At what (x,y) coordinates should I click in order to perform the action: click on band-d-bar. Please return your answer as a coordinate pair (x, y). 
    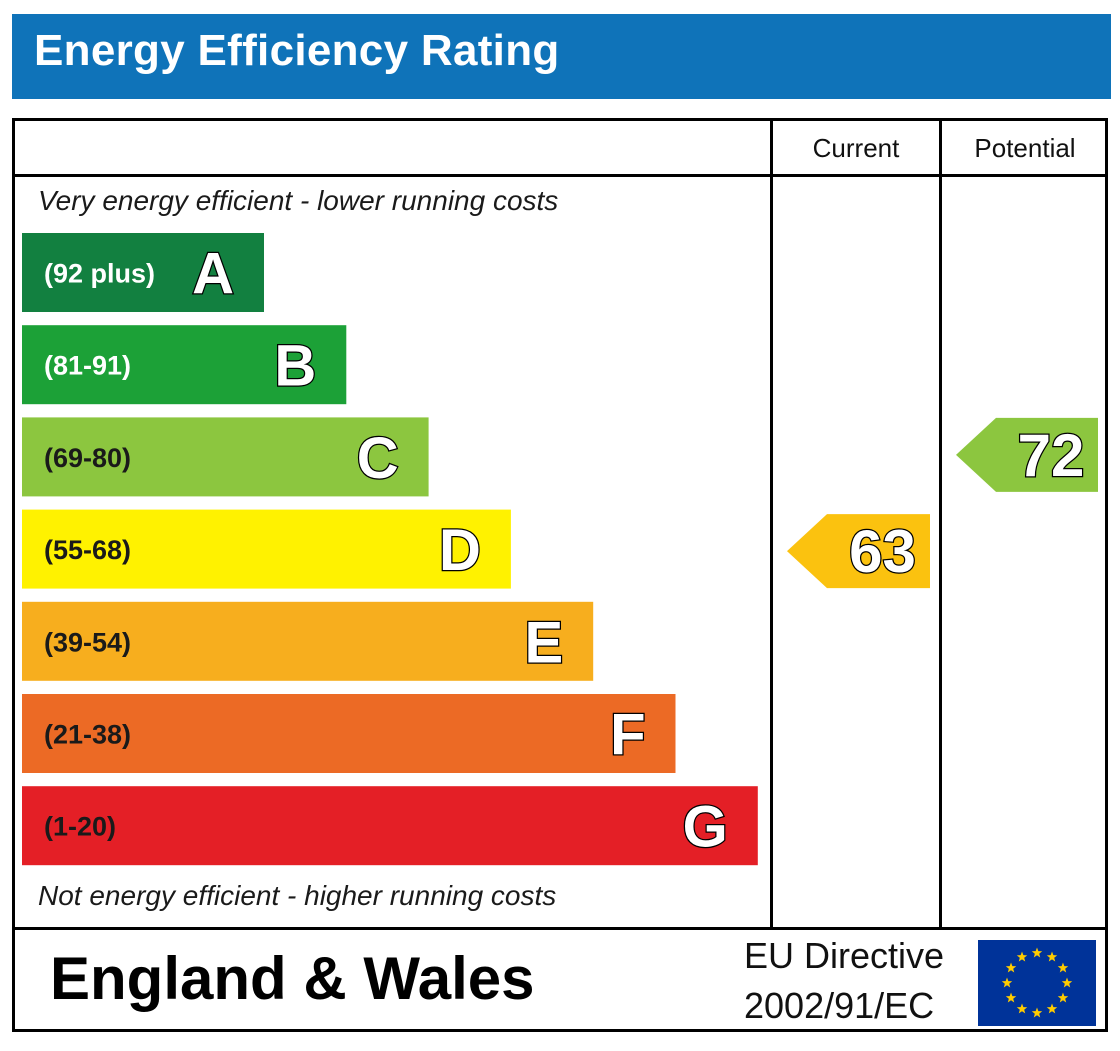
    Looking at the image, I should click on (266, 549).